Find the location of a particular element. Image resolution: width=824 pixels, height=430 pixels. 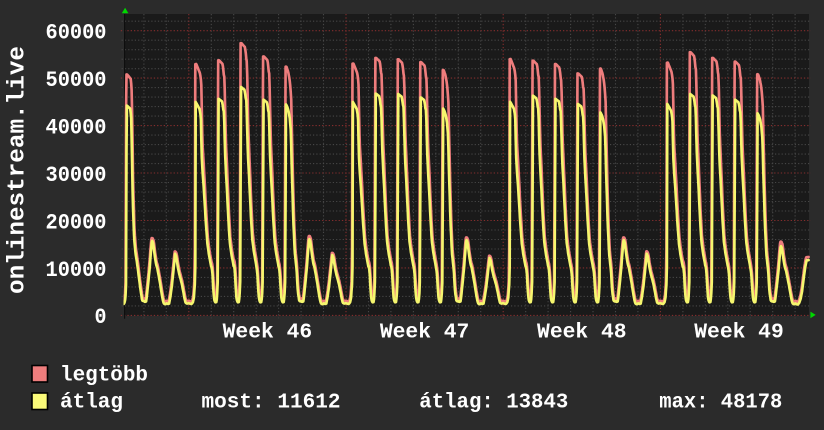

svg-text: Week 48 is located at coordinates (582, 333).